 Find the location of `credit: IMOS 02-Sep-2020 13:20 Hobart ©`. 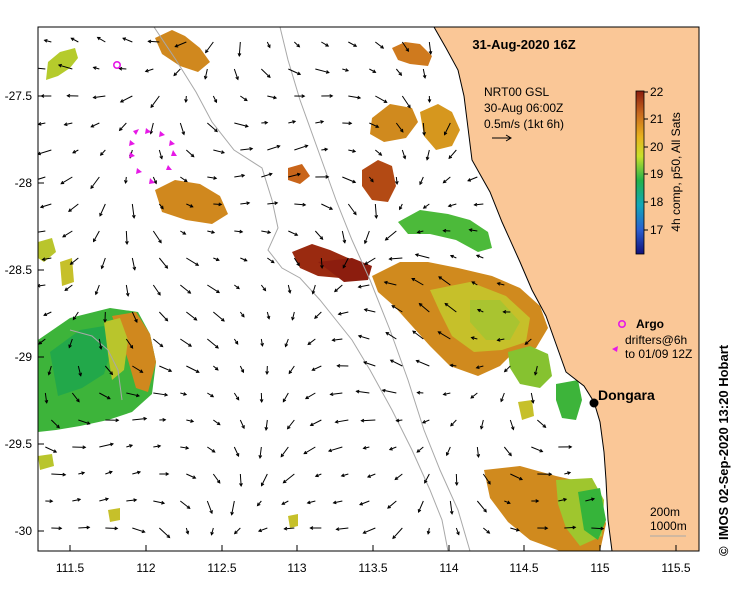

credit: IMOS 02-Sep-2020 13:20 Hobart © is located at coordinates (723, 450).